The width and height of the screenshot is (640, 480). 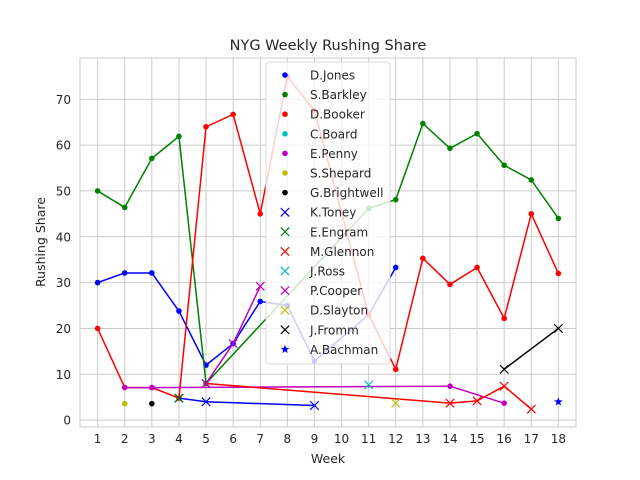 I want to click on x-tick-label: 11, so click(x=368, y=439).